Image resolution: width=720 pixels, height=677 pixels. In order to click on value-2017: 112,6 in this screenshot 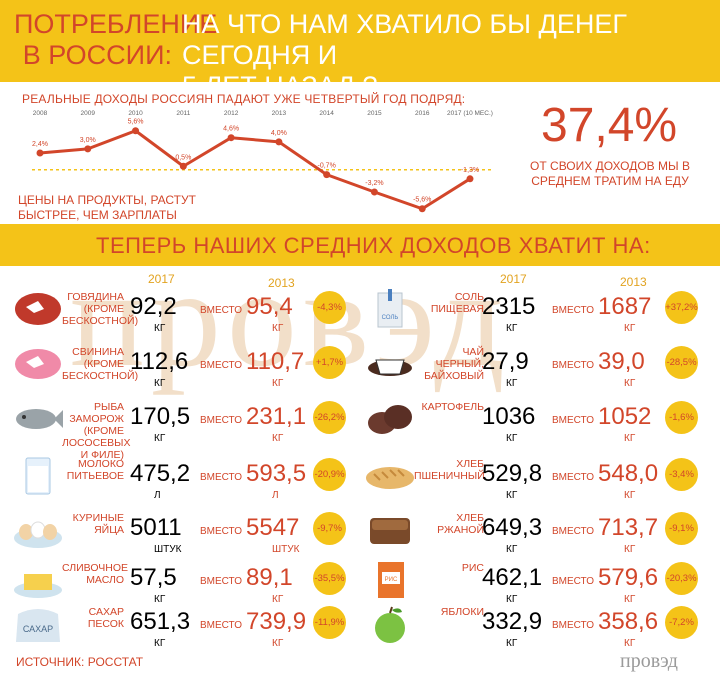, I will do `click(159, 361)`.